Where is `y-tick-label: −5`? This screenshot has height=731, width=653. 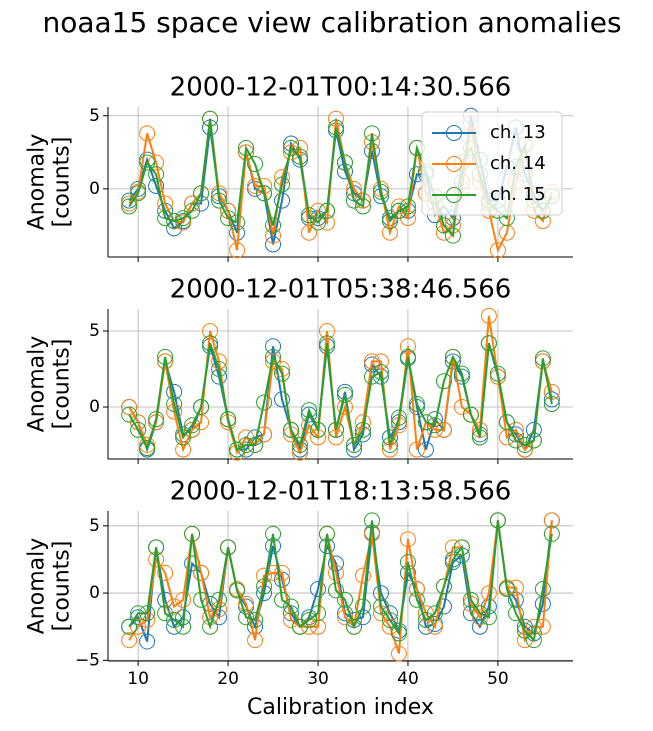 y-tick-label: −5 is located at coordinates (87, 660).